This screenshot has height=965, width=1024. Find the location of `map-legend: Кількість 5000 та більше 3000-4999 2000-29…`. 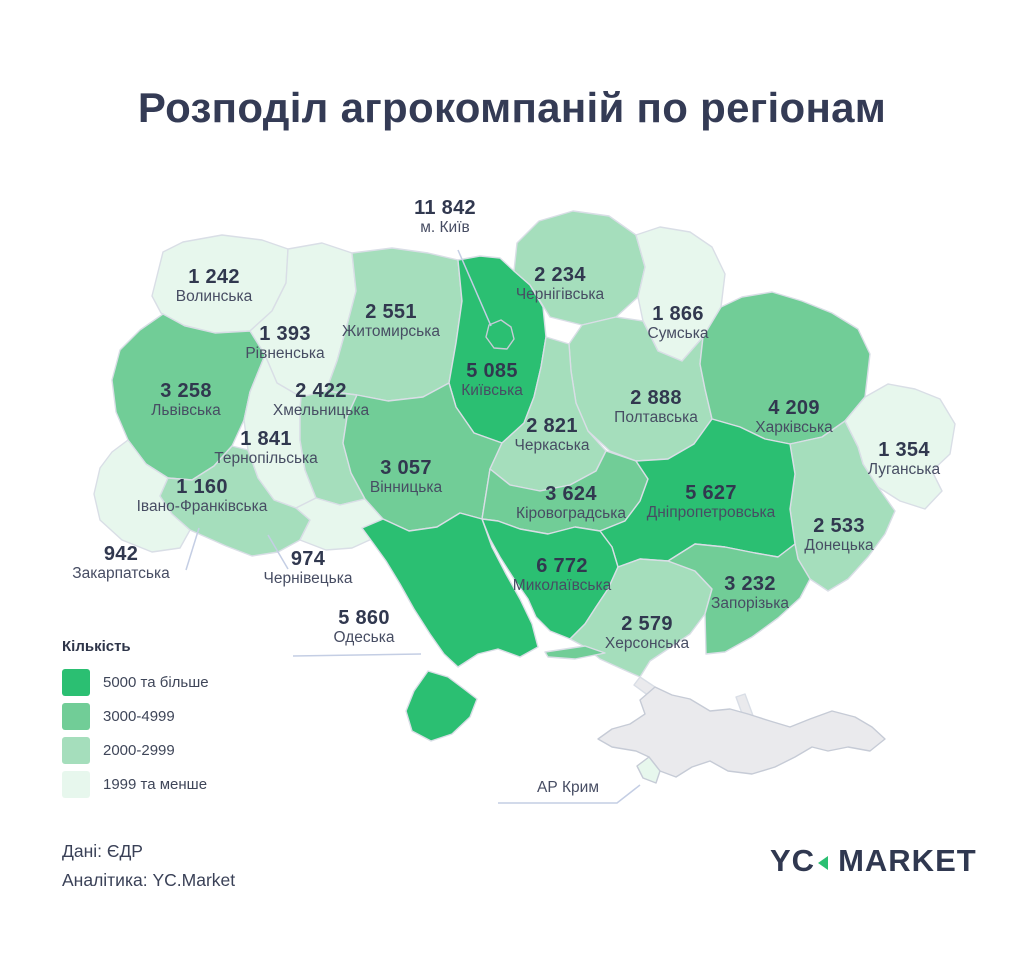

map-legend: Кількість 5000 та більше 3000-4999 2000-29… is located at coordinates (135, 721).